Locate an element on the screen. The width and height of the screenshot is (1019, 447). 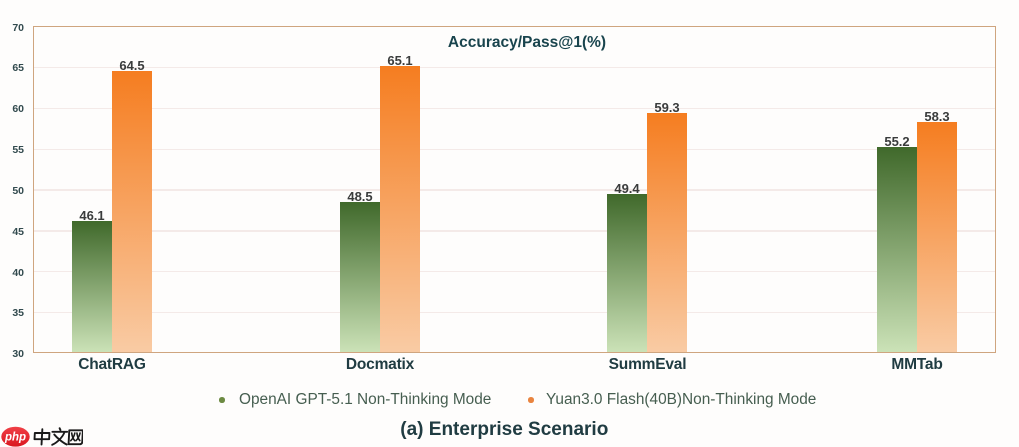
svg-text: php is located at coordinates (15, 438).